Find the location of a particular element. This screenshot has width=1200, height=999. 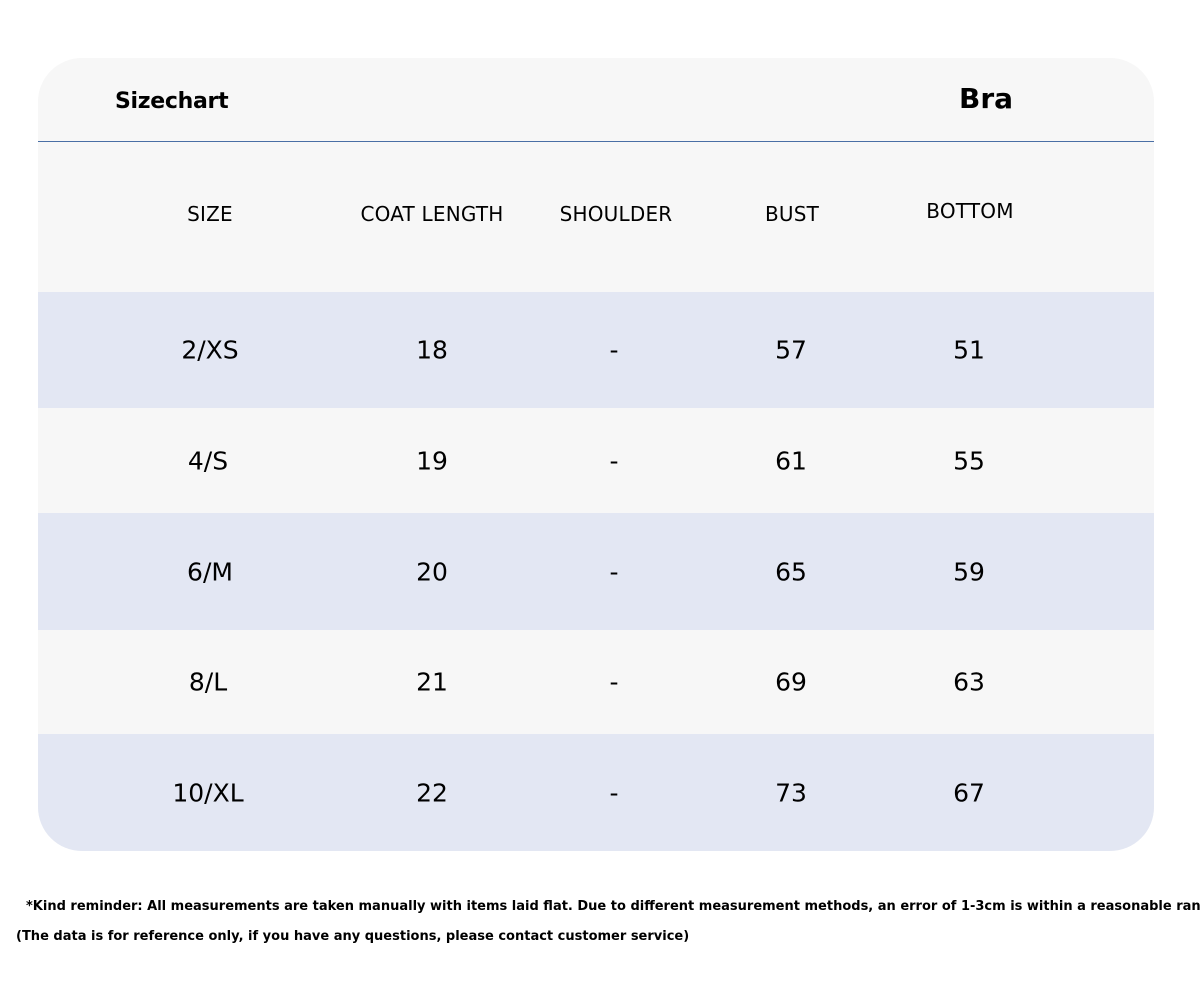

cell-bust: 65 is located at coordinates (791, 571).